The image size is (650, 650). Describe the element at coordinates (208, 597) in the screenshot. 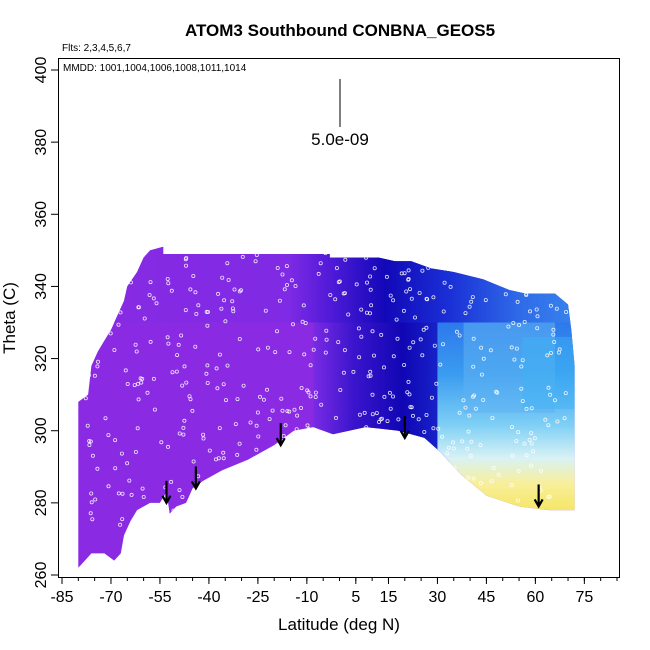

I see `x-tick-label: -40` at that location.